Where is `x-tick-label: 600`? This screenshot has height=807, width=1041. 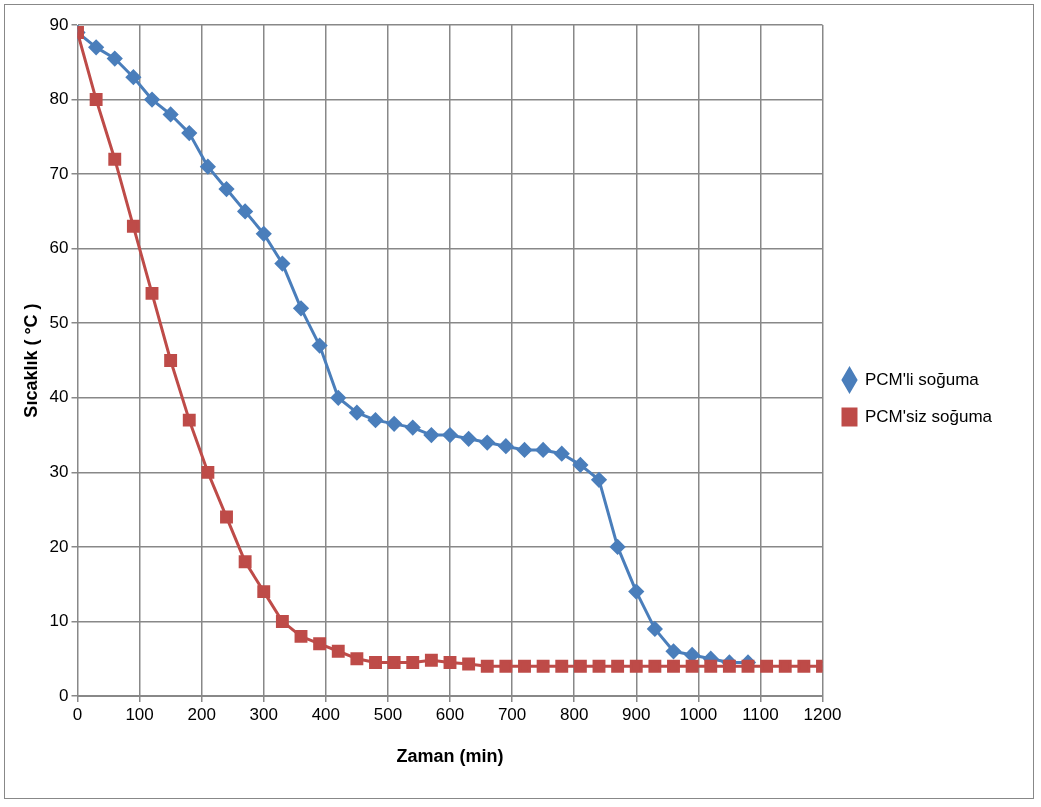
x-tick-label: 600 is located at coordinates (450, 714).